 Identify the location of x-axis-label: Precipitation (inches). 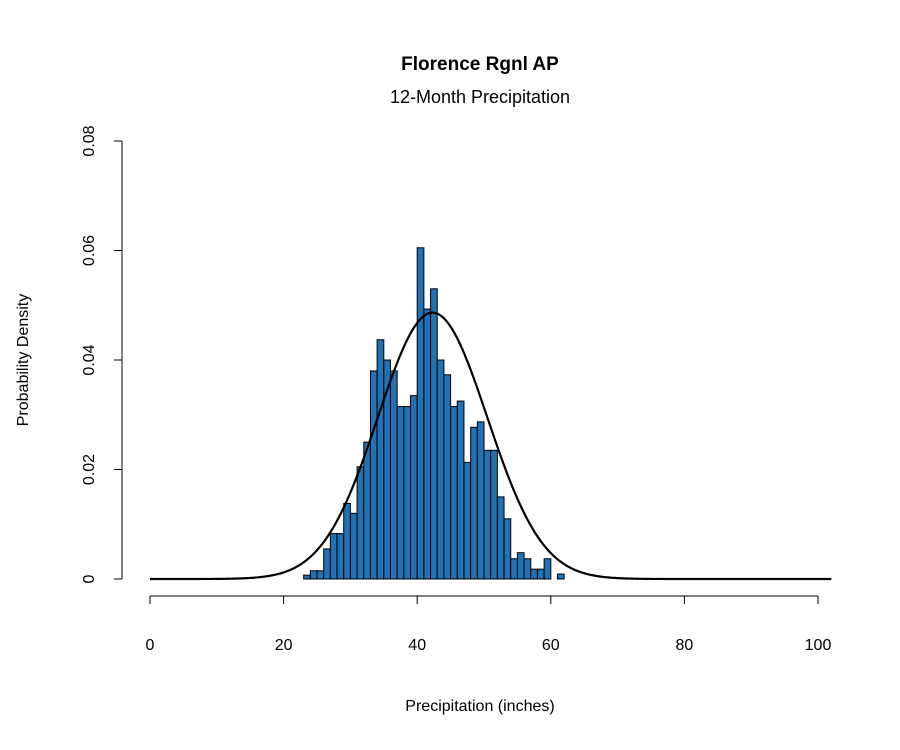
(479, 706).